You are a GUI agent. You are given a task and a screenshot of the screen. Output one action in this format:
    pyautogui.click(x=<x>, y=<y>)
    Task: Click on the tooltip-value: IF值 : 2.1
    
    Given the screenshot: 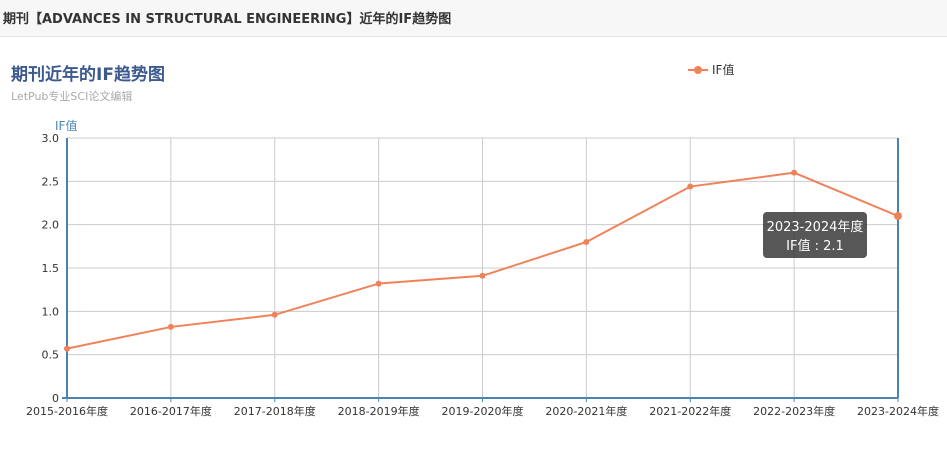 What is the action you would take?
    pyautogui.click(x=815, y=246)
    